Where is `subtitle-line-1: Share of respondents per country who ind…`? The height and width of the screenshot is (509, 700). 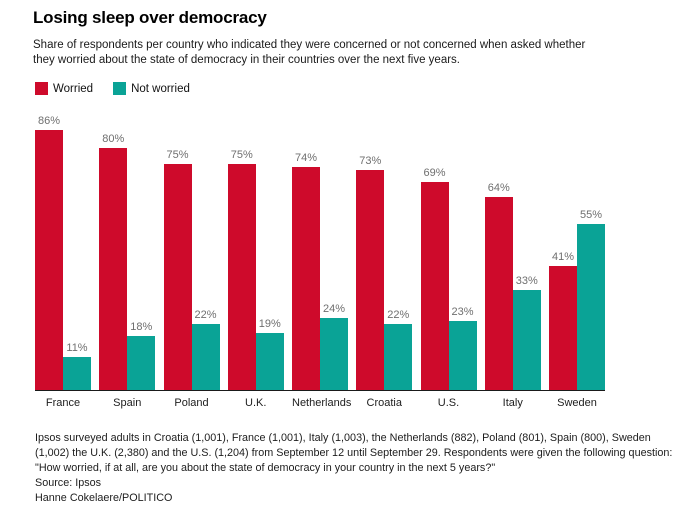
subtitle-line-1: Share of respondents per country who ind… is located at coordinates (309, 45).